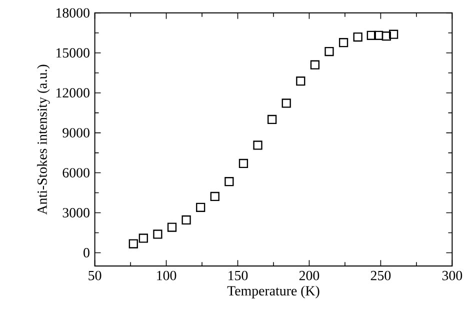 This screenshot has width=474, height=327. I want to click on x-tick-label: 50, so click(95, 275).